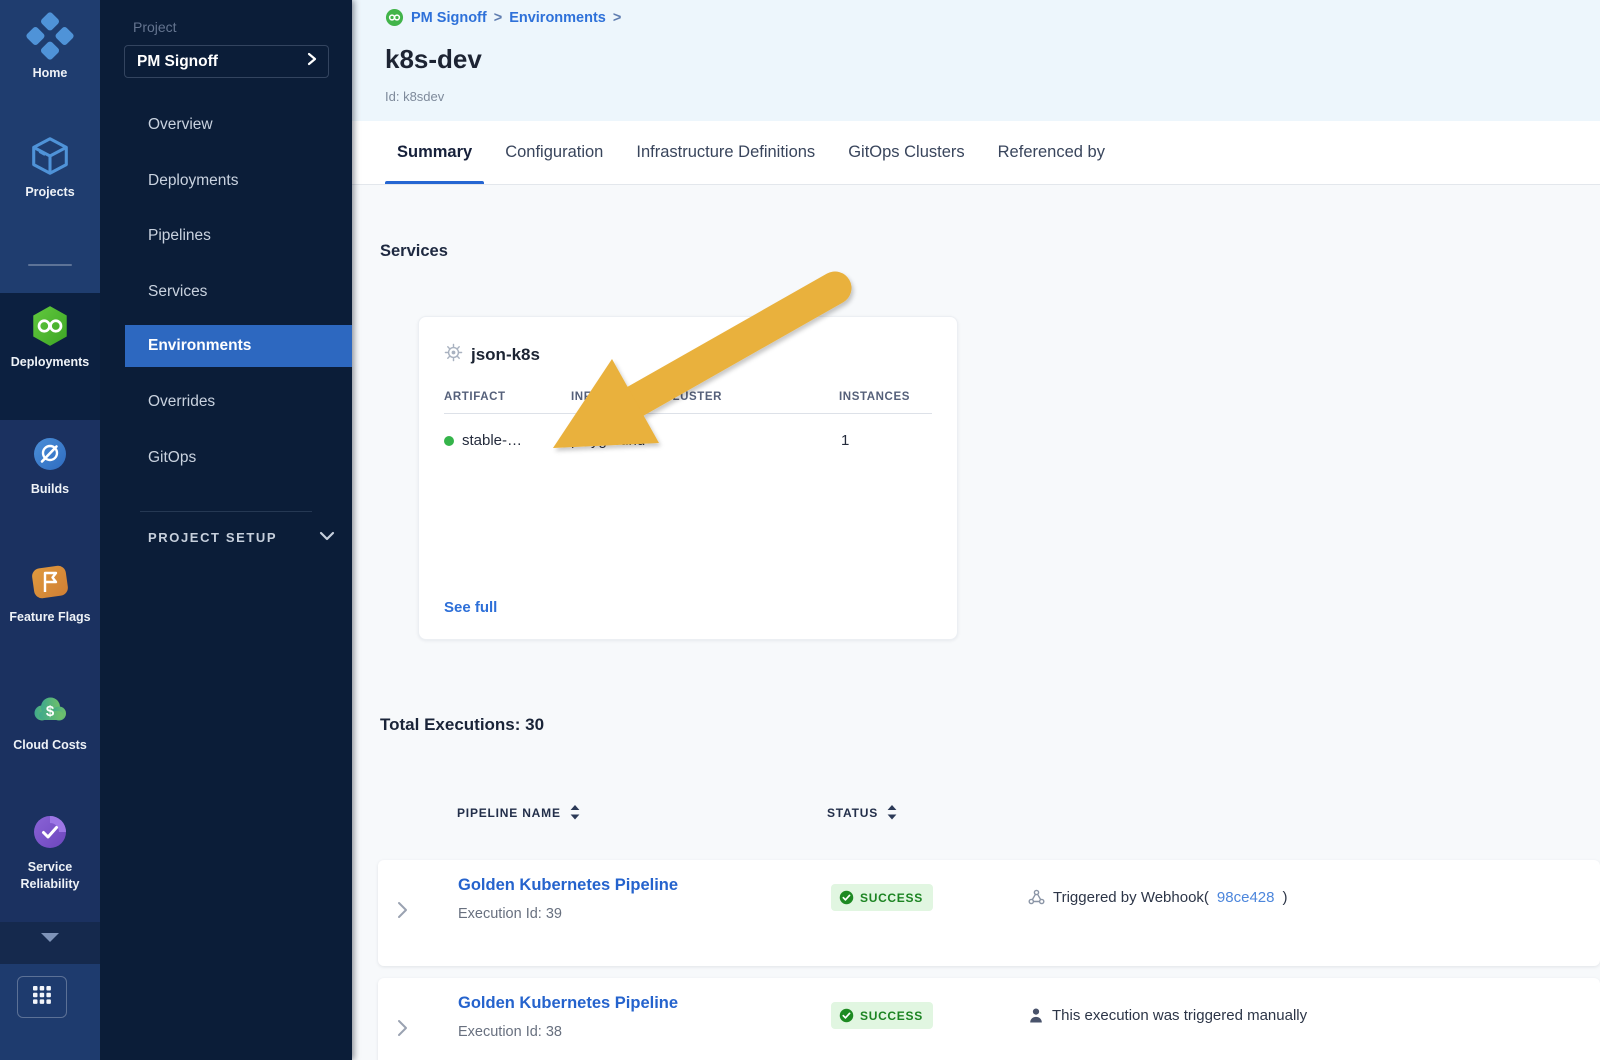  I want to click on project-label: Project, so click(155, 27).